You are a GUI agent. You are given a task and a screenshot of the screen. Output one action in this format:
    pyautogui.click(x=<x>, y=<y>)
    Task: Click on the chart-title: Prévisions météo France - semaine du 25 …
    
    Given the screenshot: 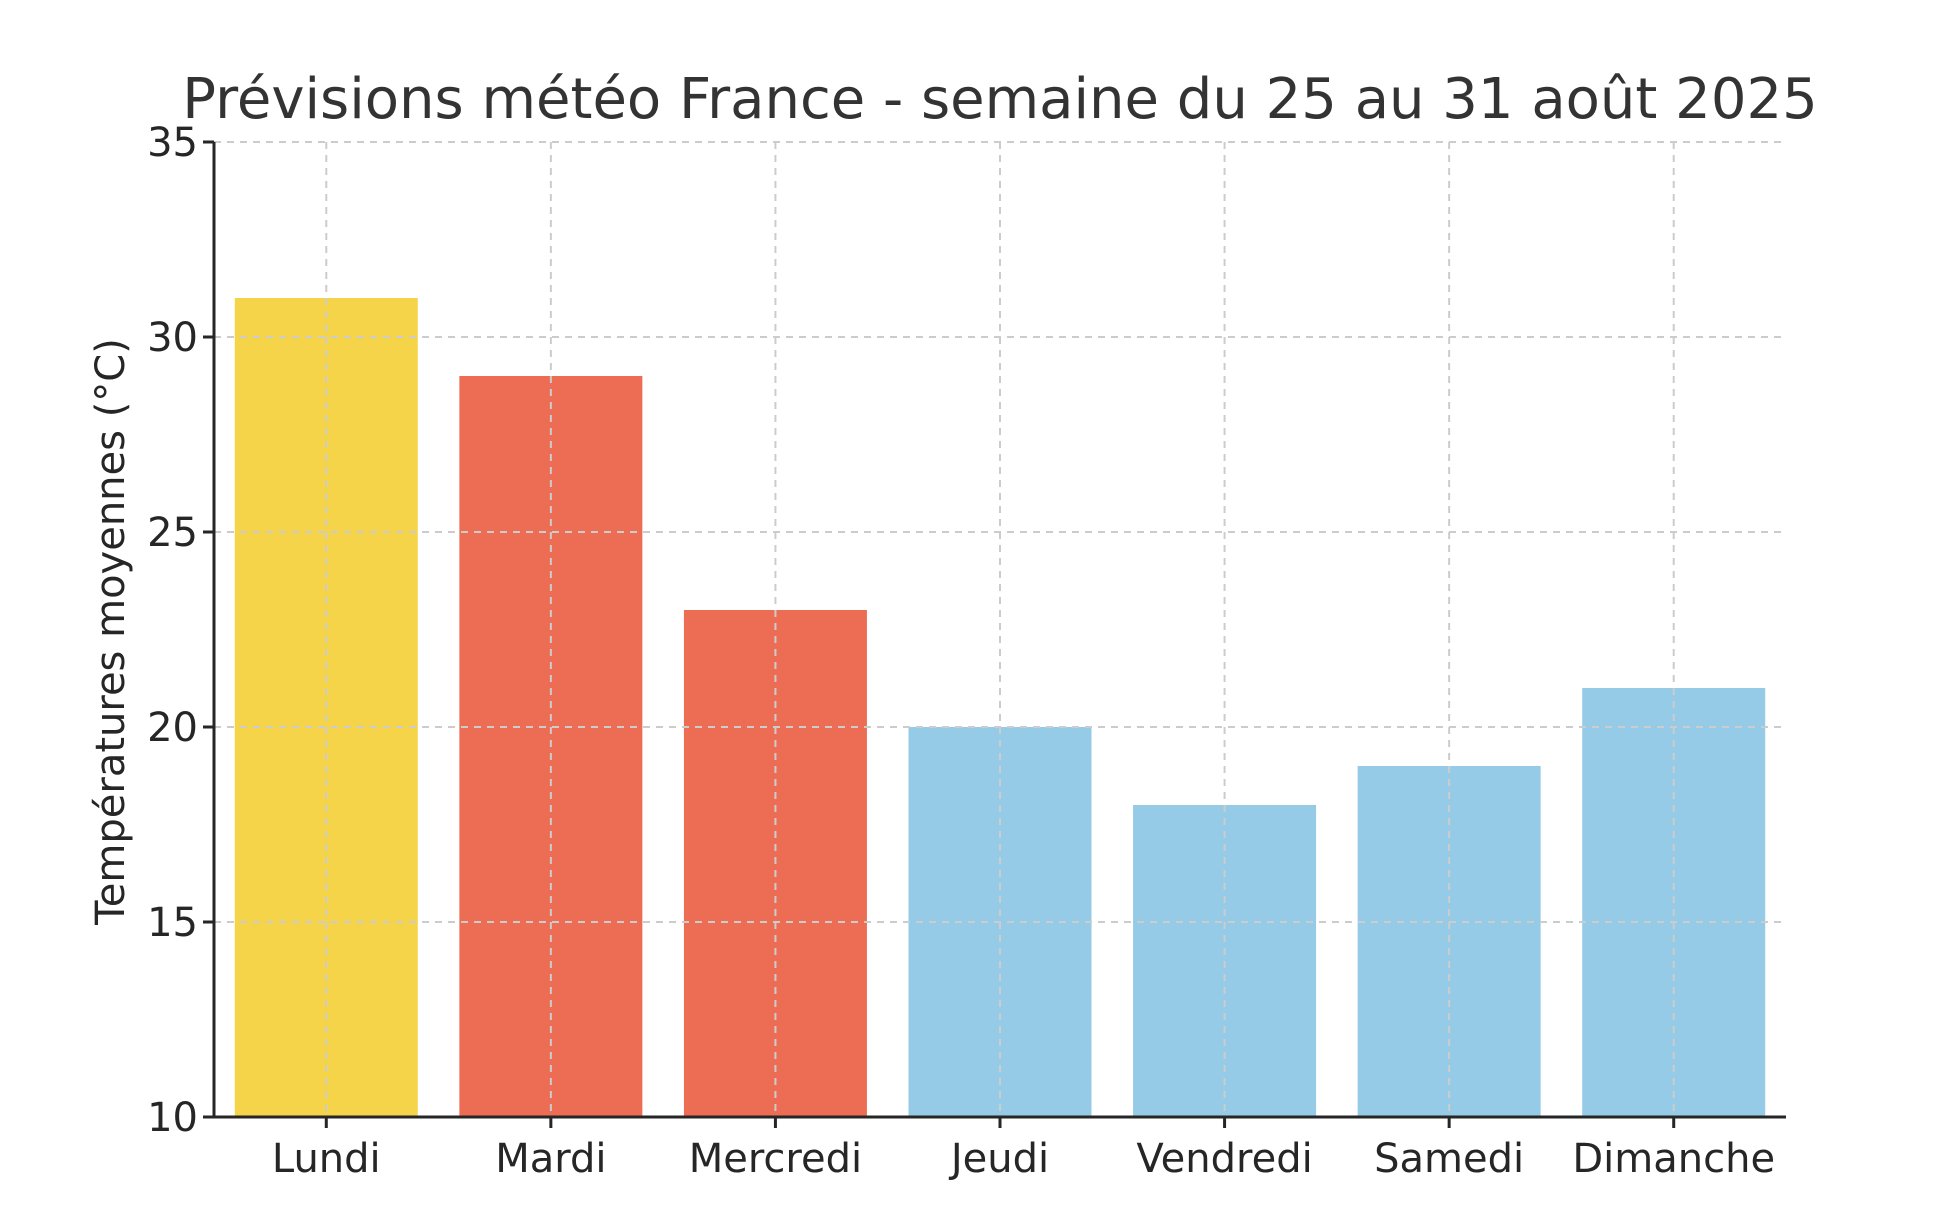 What is the action you would take?
    pyautogui.click(x=999, y=99)
    